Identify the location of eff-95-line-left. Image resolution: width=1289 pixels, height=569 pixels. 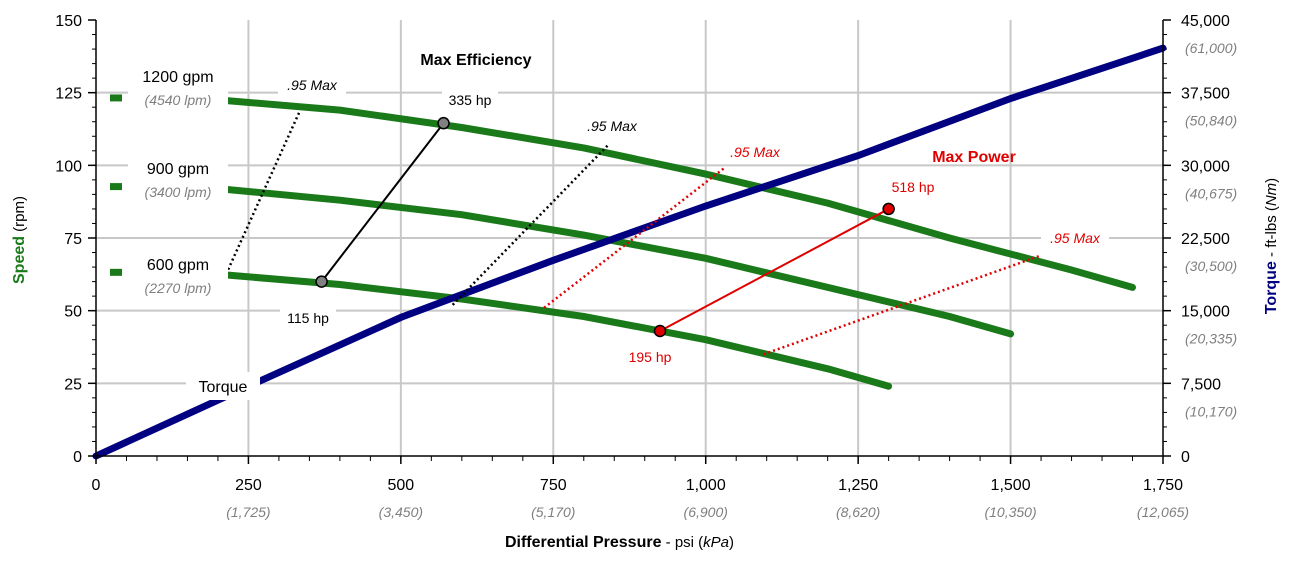
(262, 194).